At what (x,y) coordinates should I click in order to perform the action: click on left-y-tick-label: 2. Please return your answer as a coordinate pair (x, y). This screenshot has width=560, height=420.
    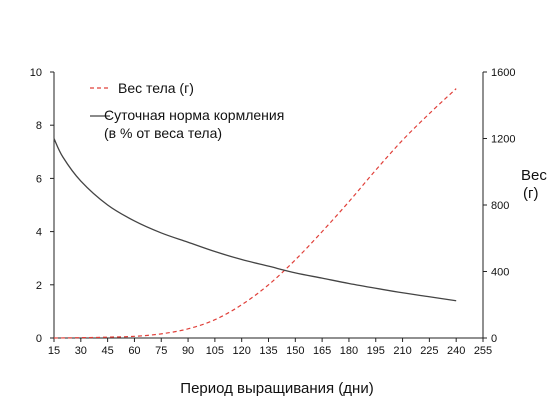
    Looking at the image, I should click on (39, 286).